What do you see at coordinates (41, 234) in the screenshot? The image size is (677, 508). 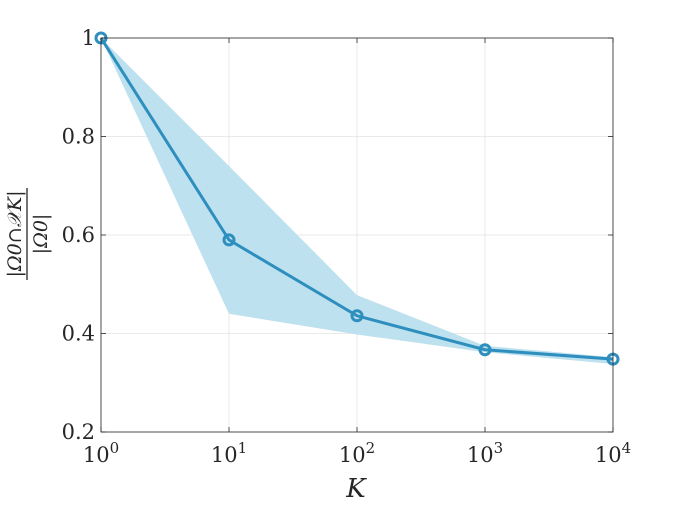 I see `y-axis-label-denominator: |Ω0|` at bounding box center [41, 234].